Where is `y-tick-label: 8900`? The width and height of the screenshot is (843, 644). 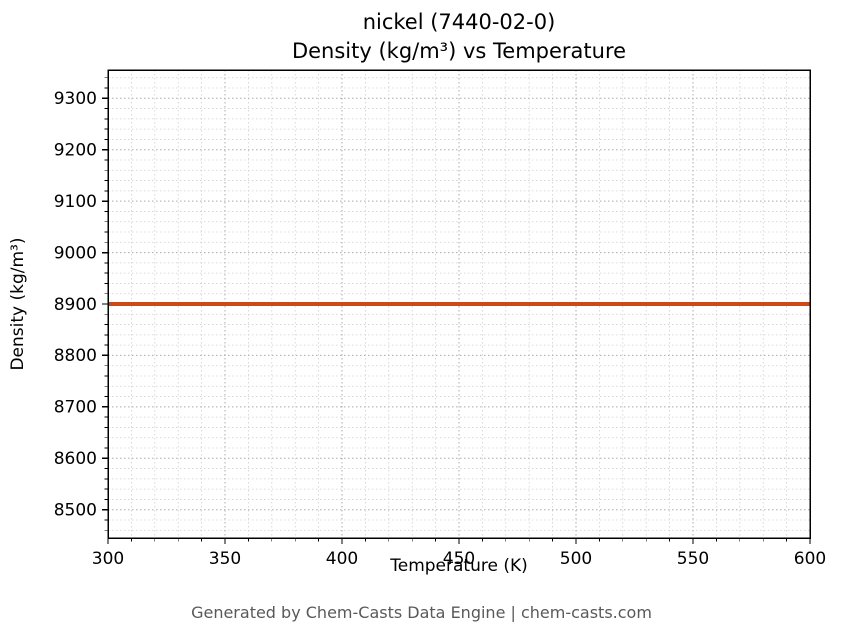 y-tick-label: 8900 is located at coordinates (75, 305).